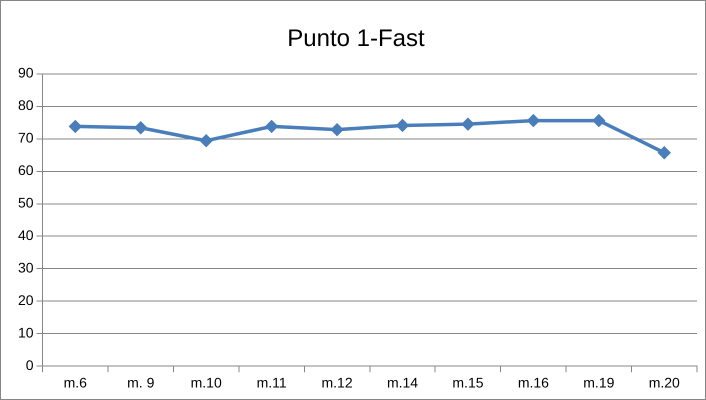  Describe the element at coordinates (26, 300) in the screenshot. I see `y-tick-label: 20` at that location.